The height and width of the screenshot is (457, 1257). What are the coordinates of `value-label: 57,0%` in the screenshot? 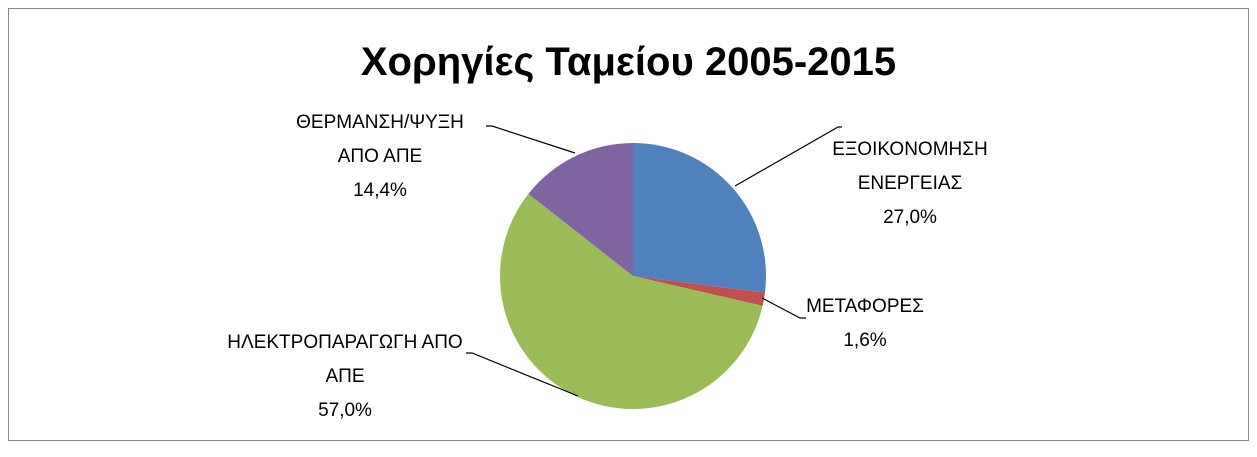 It's located at (345, 410).